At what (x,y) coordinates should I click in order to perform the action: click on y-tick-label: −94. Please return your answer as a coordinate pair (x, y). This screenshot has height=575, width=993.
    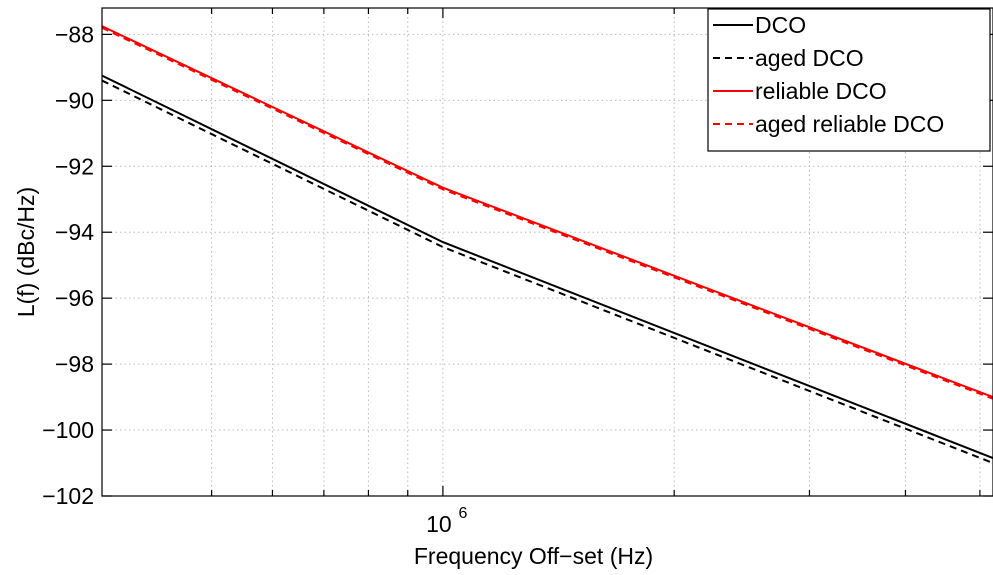
    Looking at the image, I should click on (74, 232).